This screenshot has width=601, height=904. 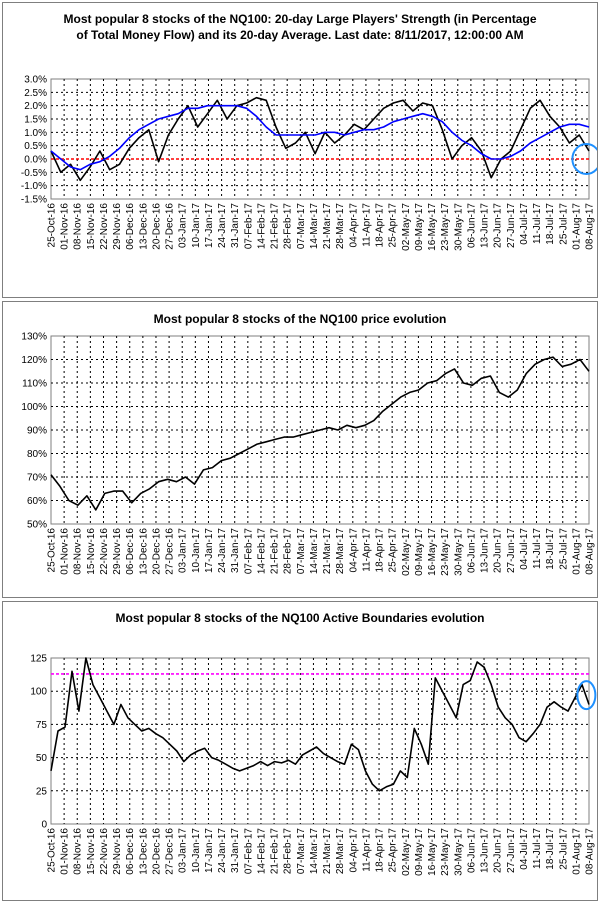 I want to click on x-tick-label: 23-May-17, so click(x=445, y=227).